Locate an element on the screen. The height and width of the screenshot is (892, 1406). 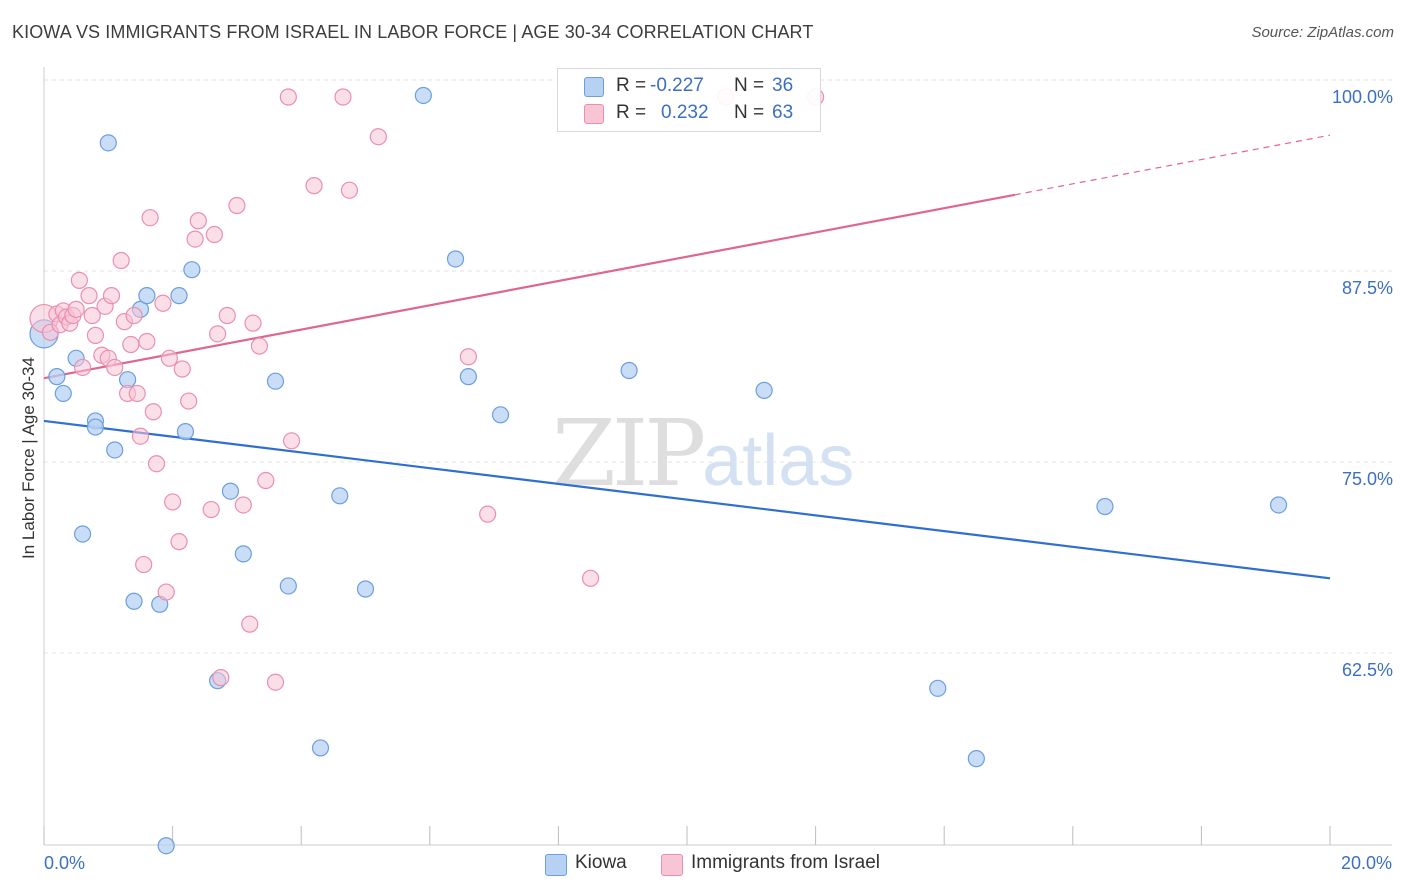
kiowa-r-value: -0.227 is located at coordinates (677, 85).